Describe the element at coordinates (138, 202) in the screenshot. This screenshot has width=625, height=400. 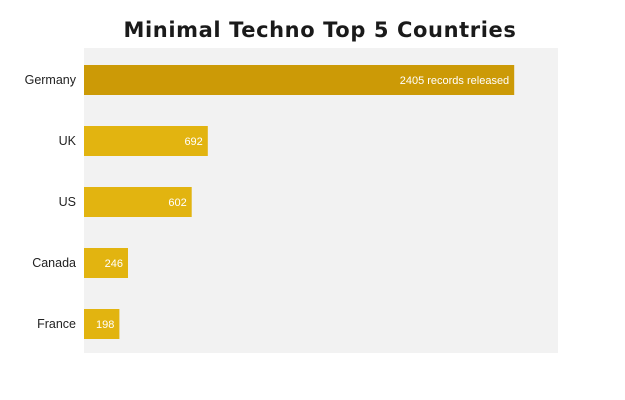
I see `bar-us` at that location.